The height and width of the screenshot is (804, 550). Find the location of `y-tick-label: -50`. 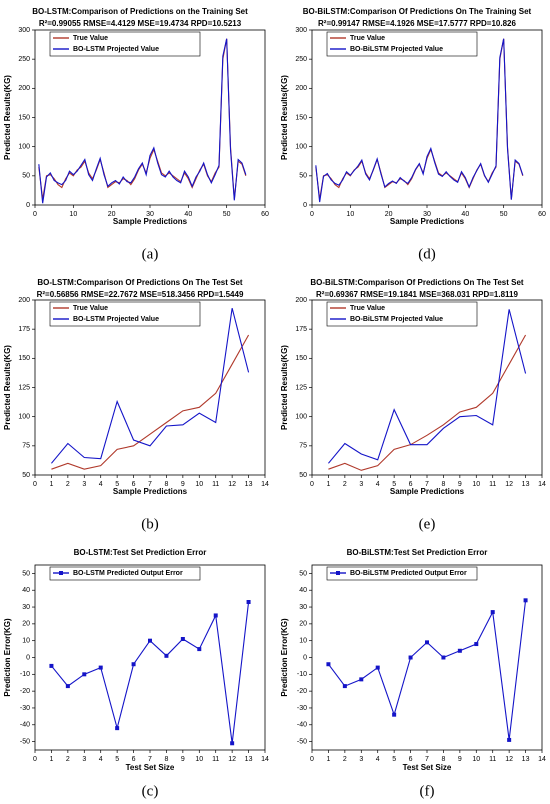

y-tick-label: -50 is located at coordinates (25, 741).